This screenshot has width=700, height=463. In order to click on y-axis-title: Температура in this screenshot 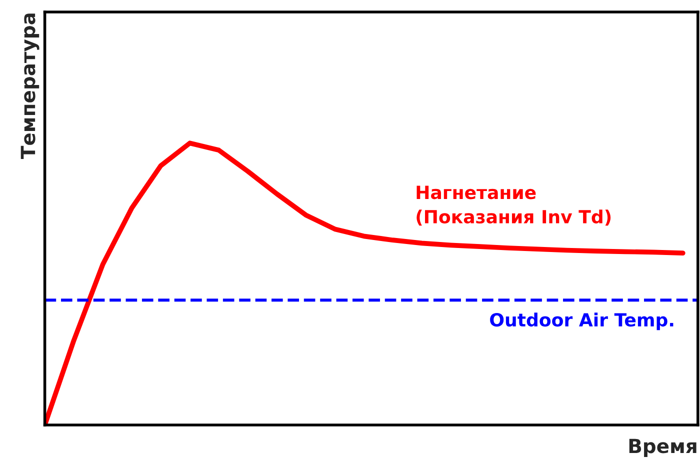, I will do `click(30, 86)`.